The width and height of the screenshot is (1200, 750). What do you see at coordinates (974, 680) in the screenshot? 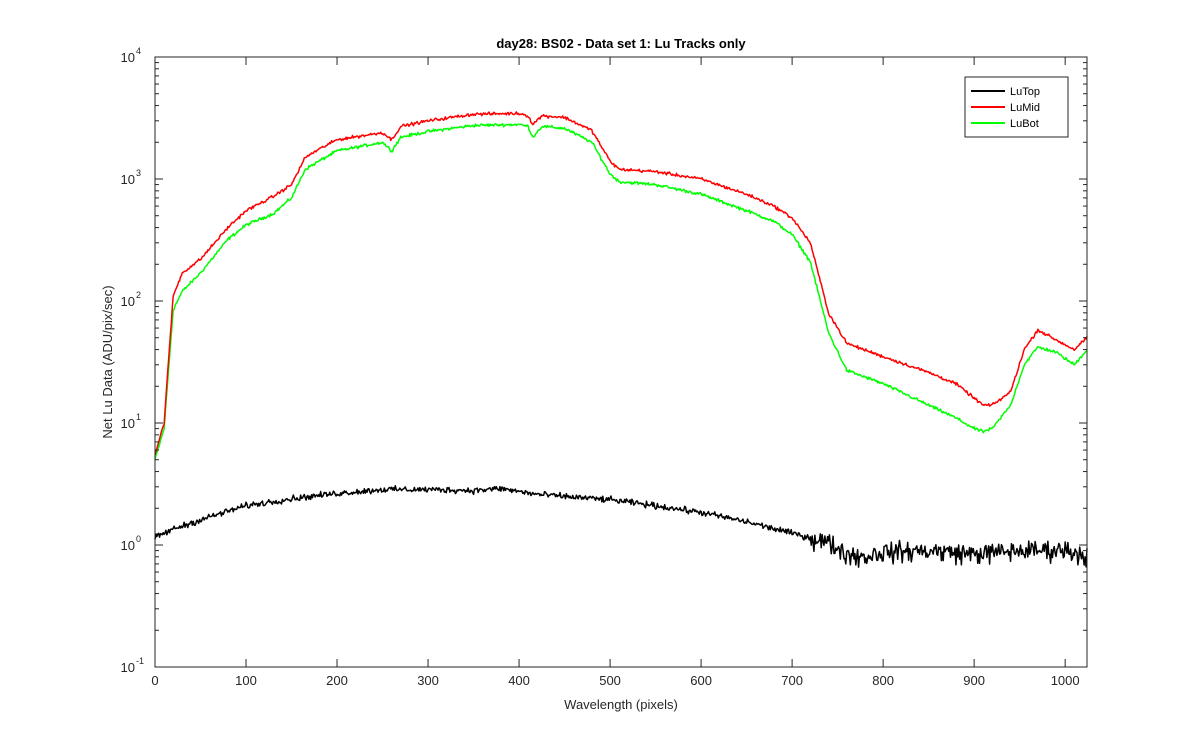
I see `x-tick-label: 900` at bounding box center [974, 680].